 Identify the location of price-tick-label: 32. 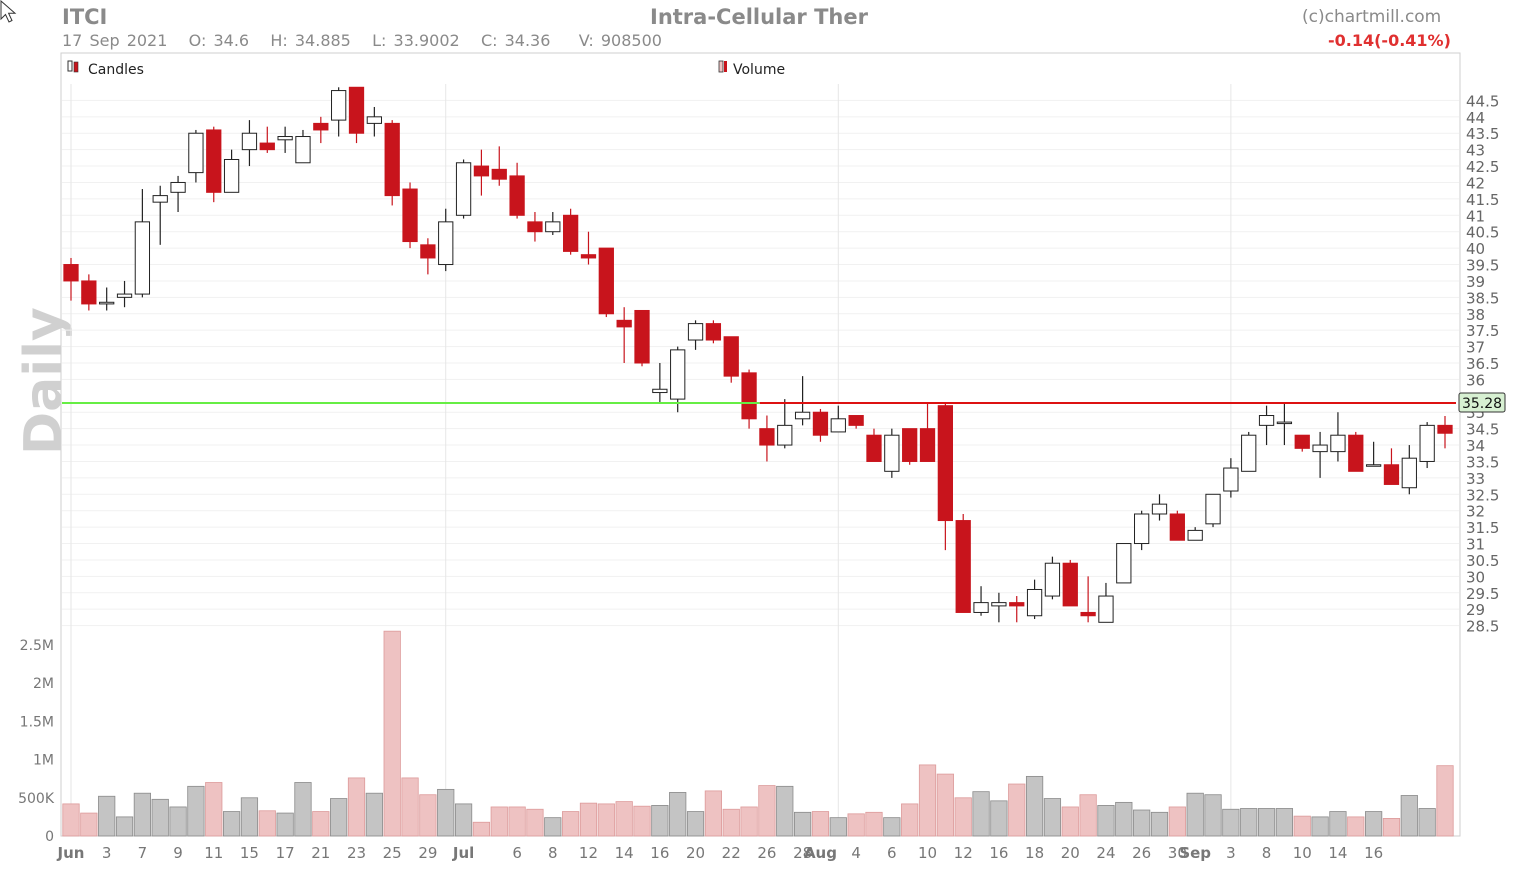
(1475, 512).